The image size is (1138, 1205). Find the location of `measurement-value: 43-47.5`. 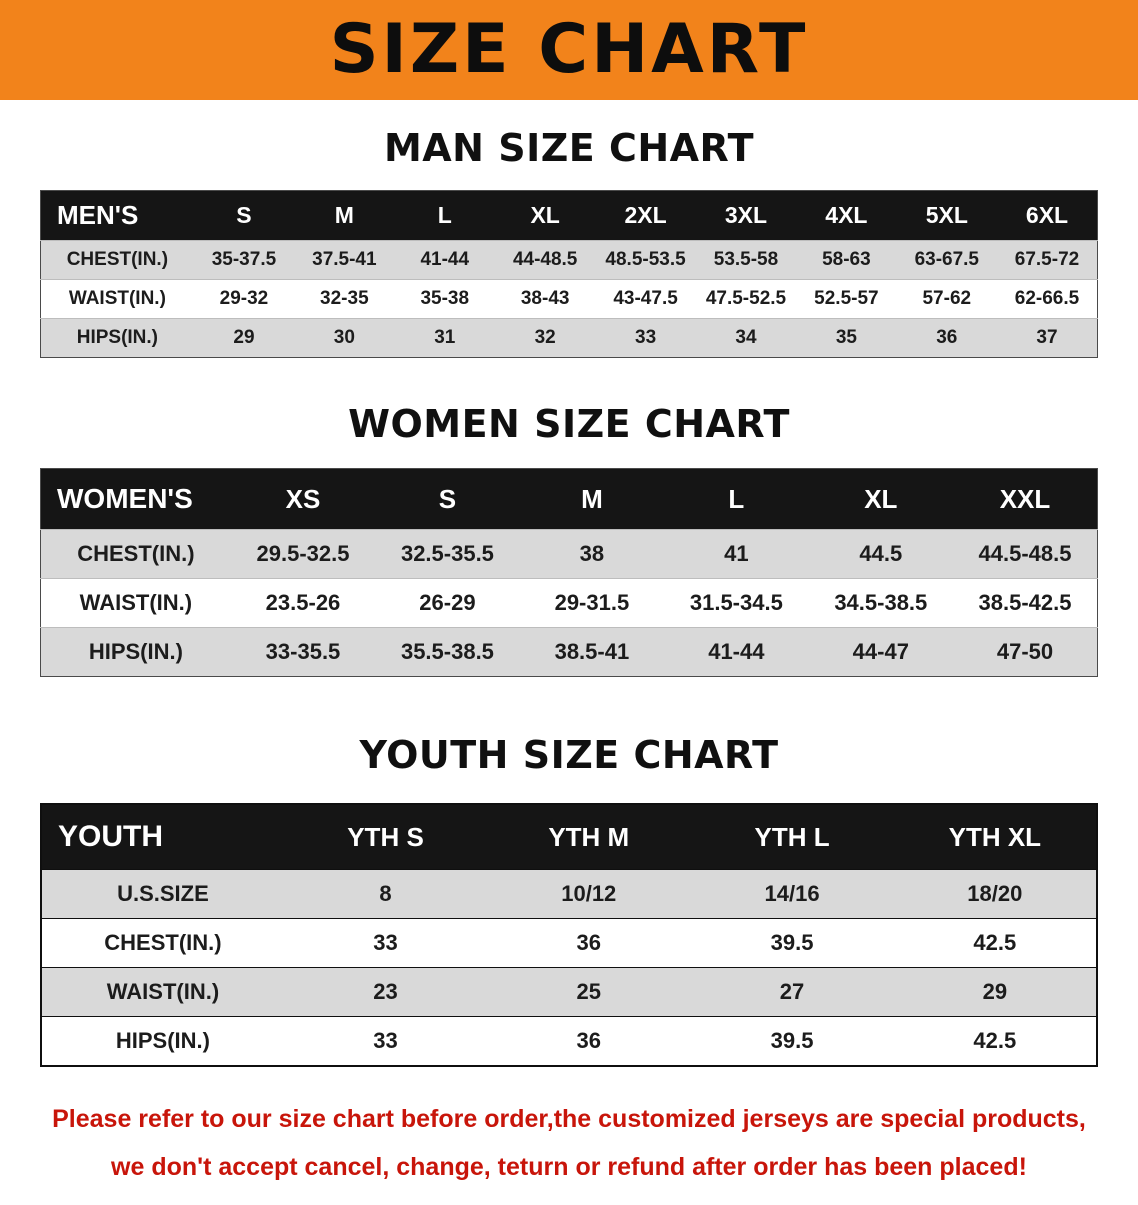

measurement-value: 43-47.5 is located at coordinates (645, 298).